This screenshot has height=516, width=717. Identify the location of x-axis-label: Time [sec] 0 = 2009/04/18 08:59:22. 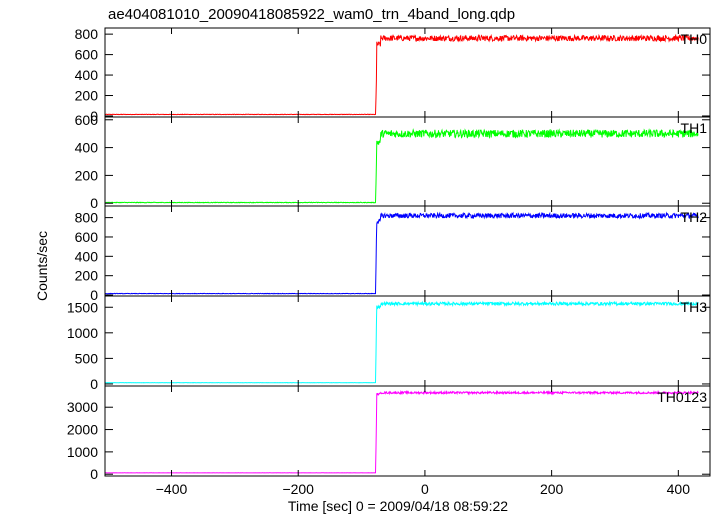
(398, 506).